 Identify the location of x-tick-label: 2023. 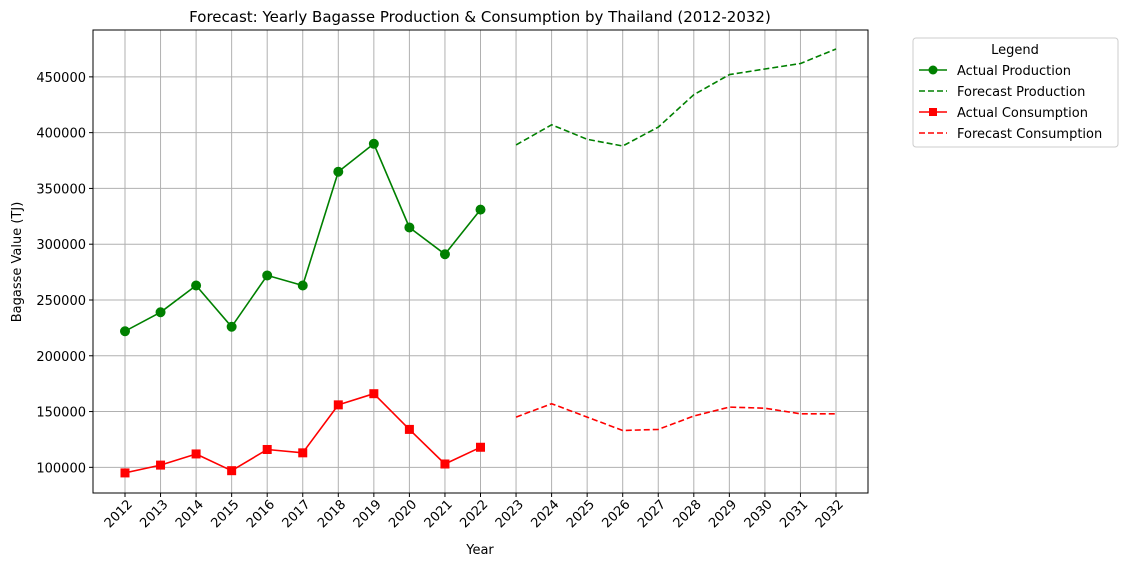
(510, 514).